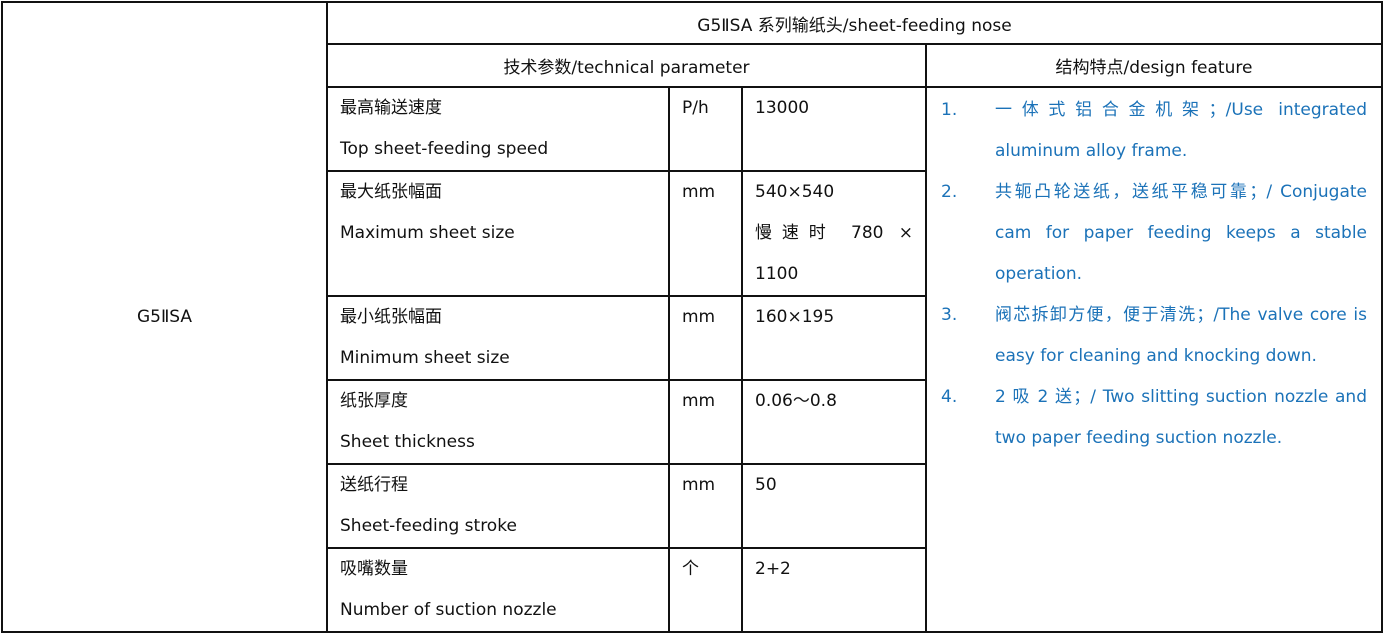 The width and height of the screenshot is (1384, 633). Describe the element at coordinates (949, 192) in the screenshot. I see `feature-number: 2.` at that location.